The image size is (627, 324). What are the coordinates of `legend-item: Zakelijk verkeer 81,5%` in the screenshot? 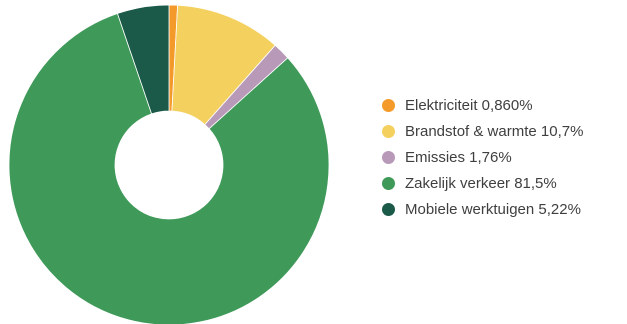 It's located at (482, 183).